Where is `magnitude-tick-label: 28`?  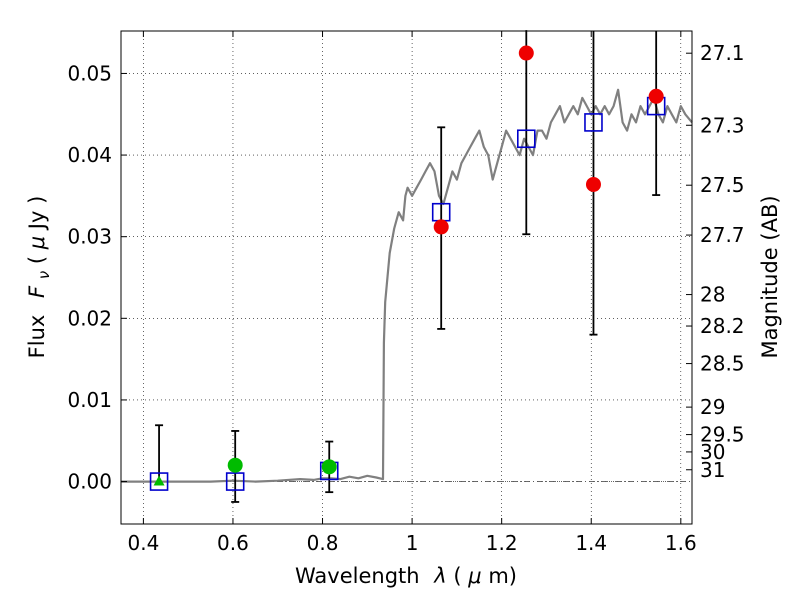 magnitude-tick-label: 28 is located at coordinates (712, 295).